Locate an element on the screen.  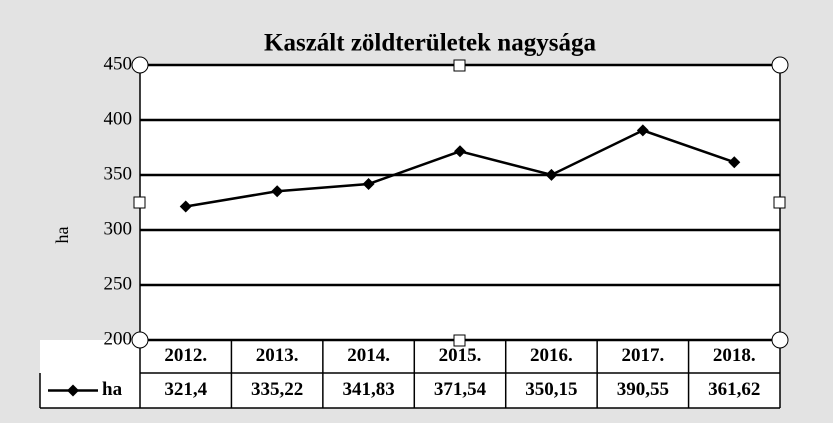
chart-title: Kaszált zöldterületek nagysága is located at coordinates (430, 43).